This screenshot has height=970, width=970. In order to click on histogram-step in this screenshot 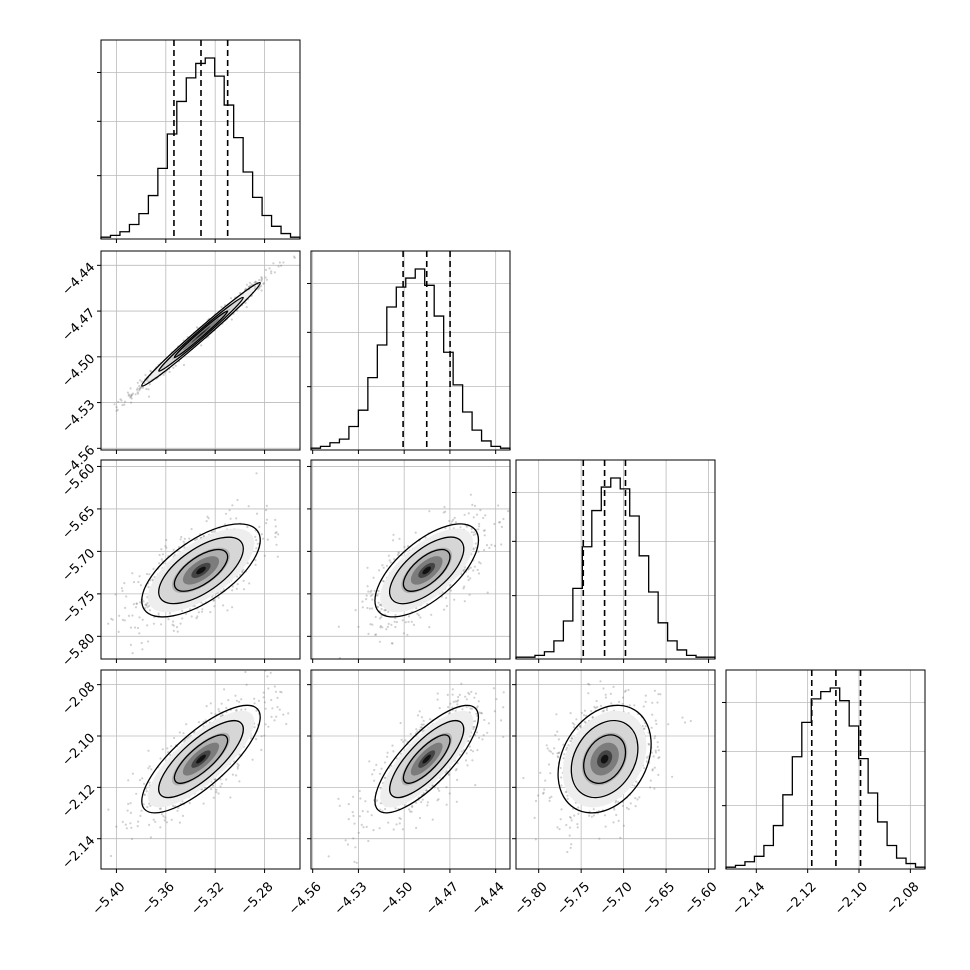, I will do `click(825, 778)`.